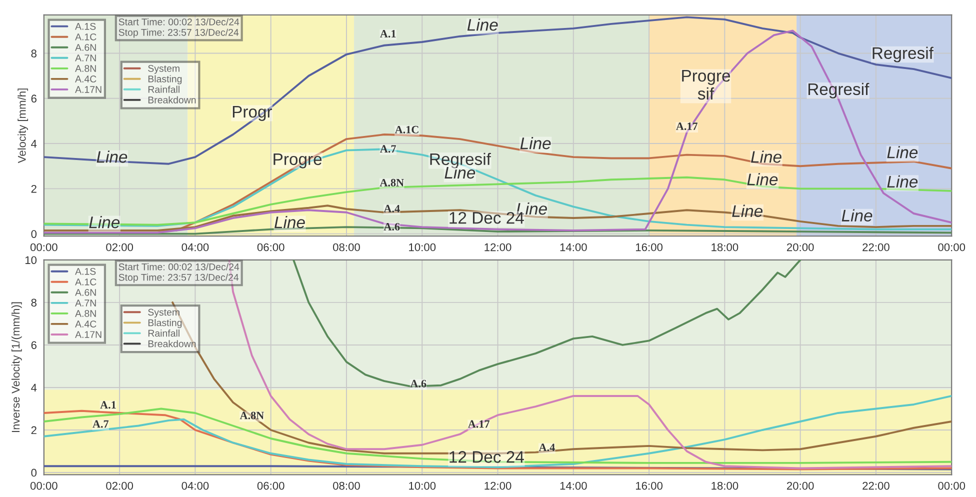 This screenshot has height=497, width=976. Describe the element at coordinates (16, 367) in the screenshot. I see `y-axis-title: Inverse Velocity [1/(mm/h)]` at that location.